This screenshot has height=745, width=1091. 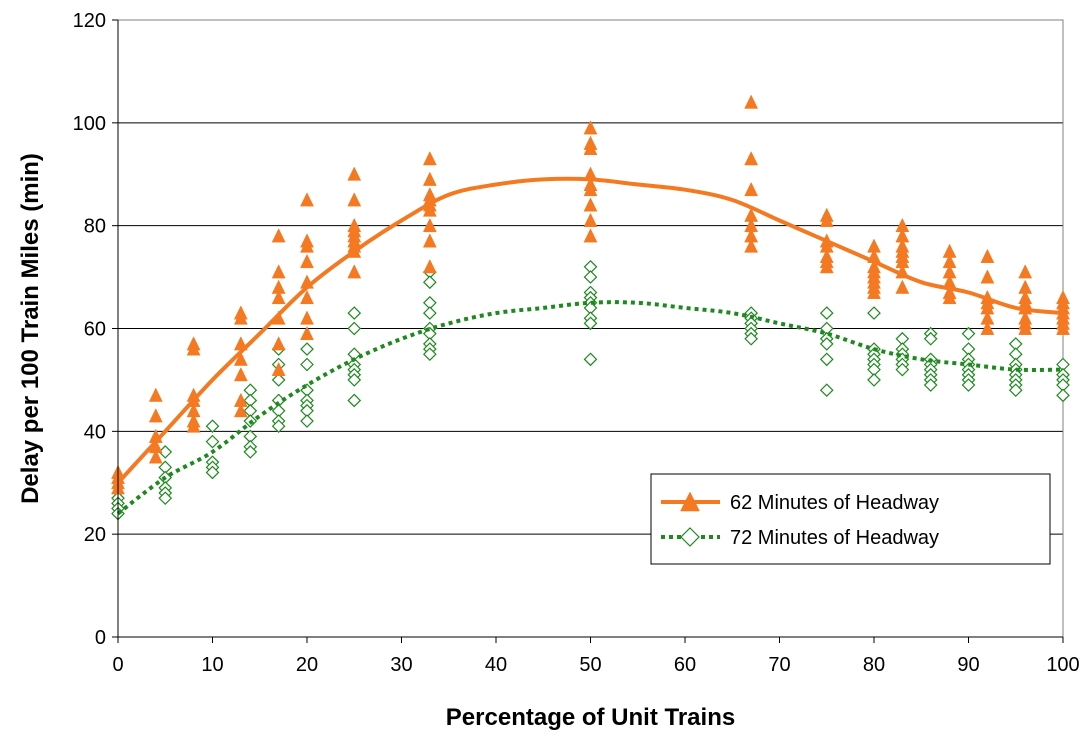 I want to click on x-tick-label: 60, so click(x=685, y=665).